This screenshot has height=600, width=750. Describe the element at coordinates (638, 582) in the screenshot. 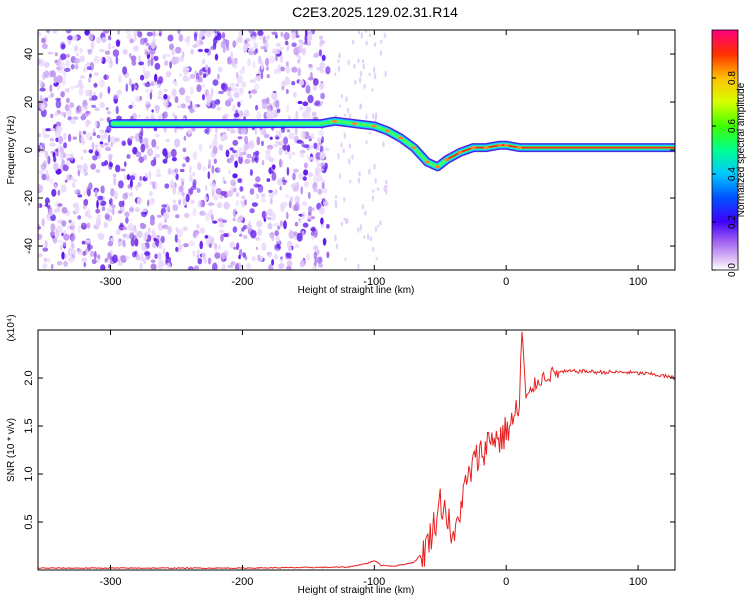

I see `x-tick-label: 100` at that location.